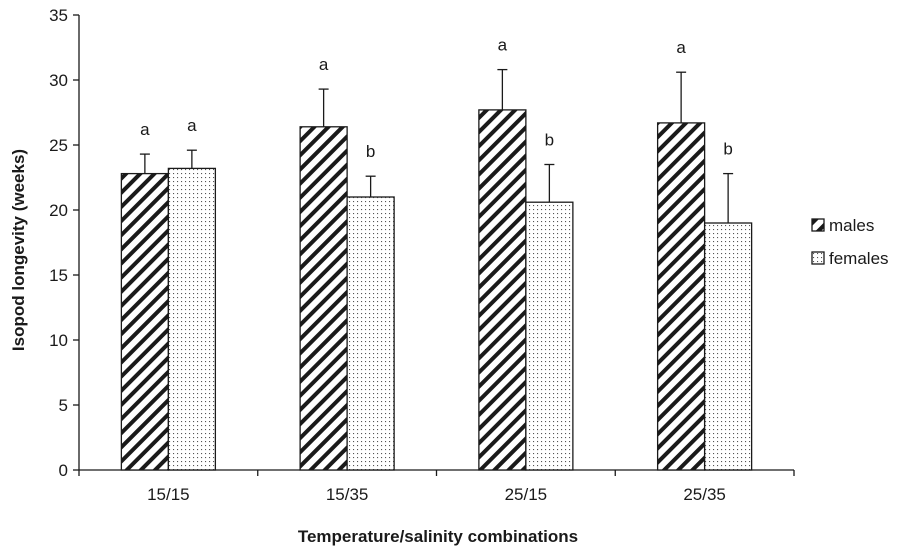 Image resolution: width=911 pixels, height=547 pixels. What do you see at coordinates (58, 80) in the screenshot?
I see `y-tick-label: 30` at bounding box center [58, 80].